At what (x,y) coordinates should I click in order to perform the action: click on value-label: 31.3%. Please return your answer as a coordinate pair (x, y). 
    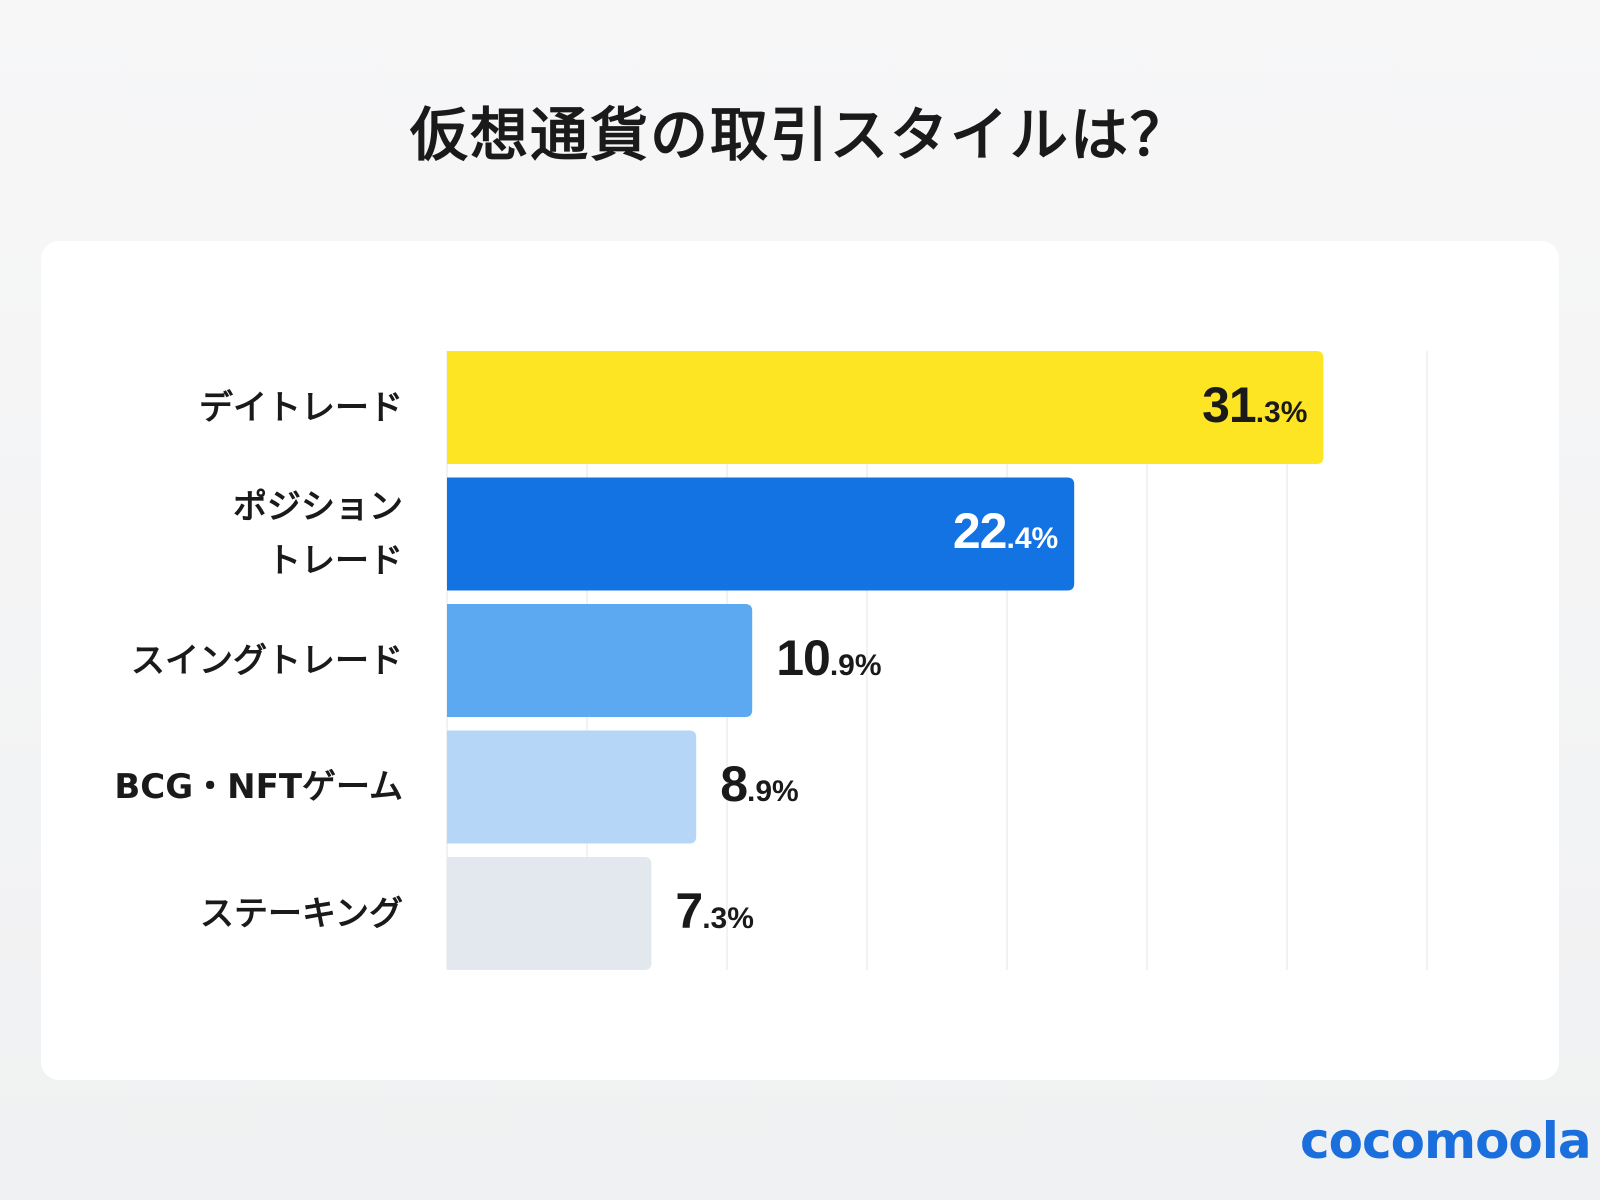
    Looking at the image, I should click on (1254, 405).